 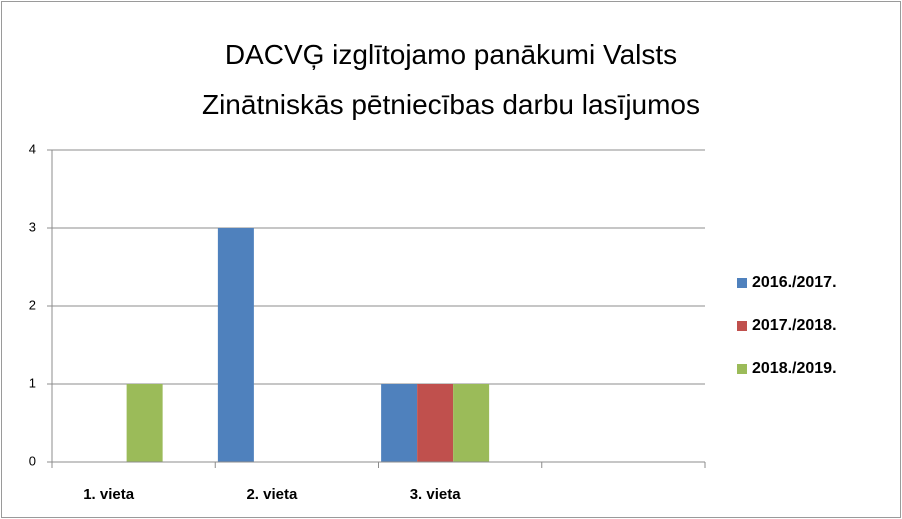 I want to click on y-tick-label: 3, so click(x=32, y=226).